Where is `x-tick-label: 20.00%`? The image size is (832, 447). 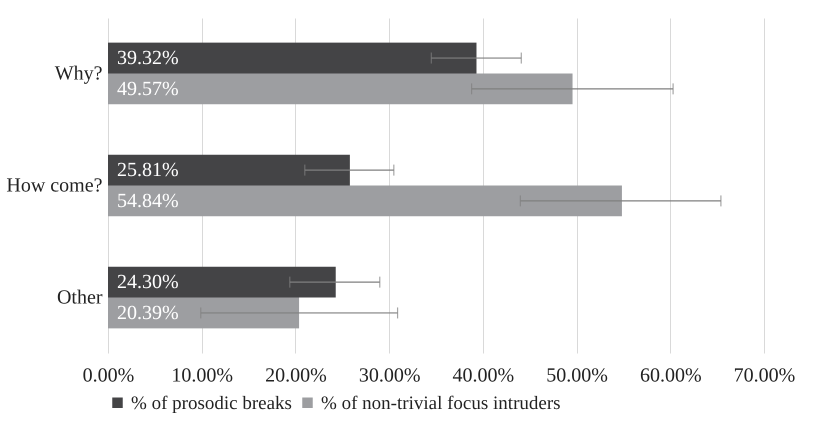 x-tick-label: 20.00% is located at coordinates (296, 375).